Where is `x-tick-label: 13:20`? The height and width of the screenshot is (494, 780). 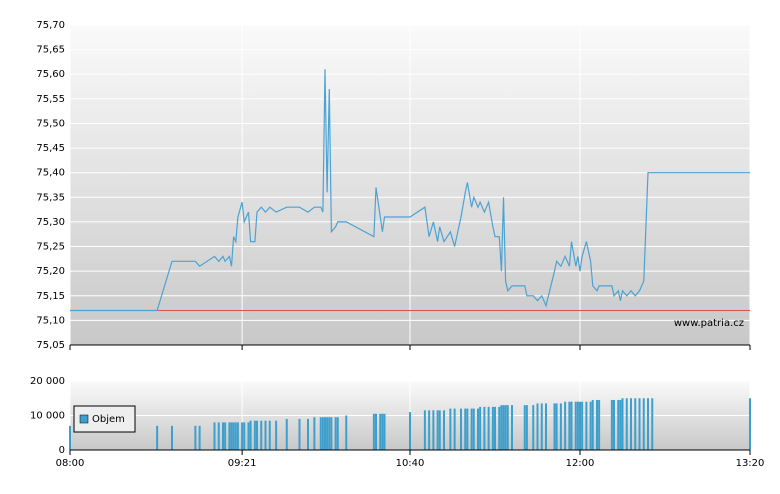
x-tick-label: 13:20 is located at coordinates (750, 463).